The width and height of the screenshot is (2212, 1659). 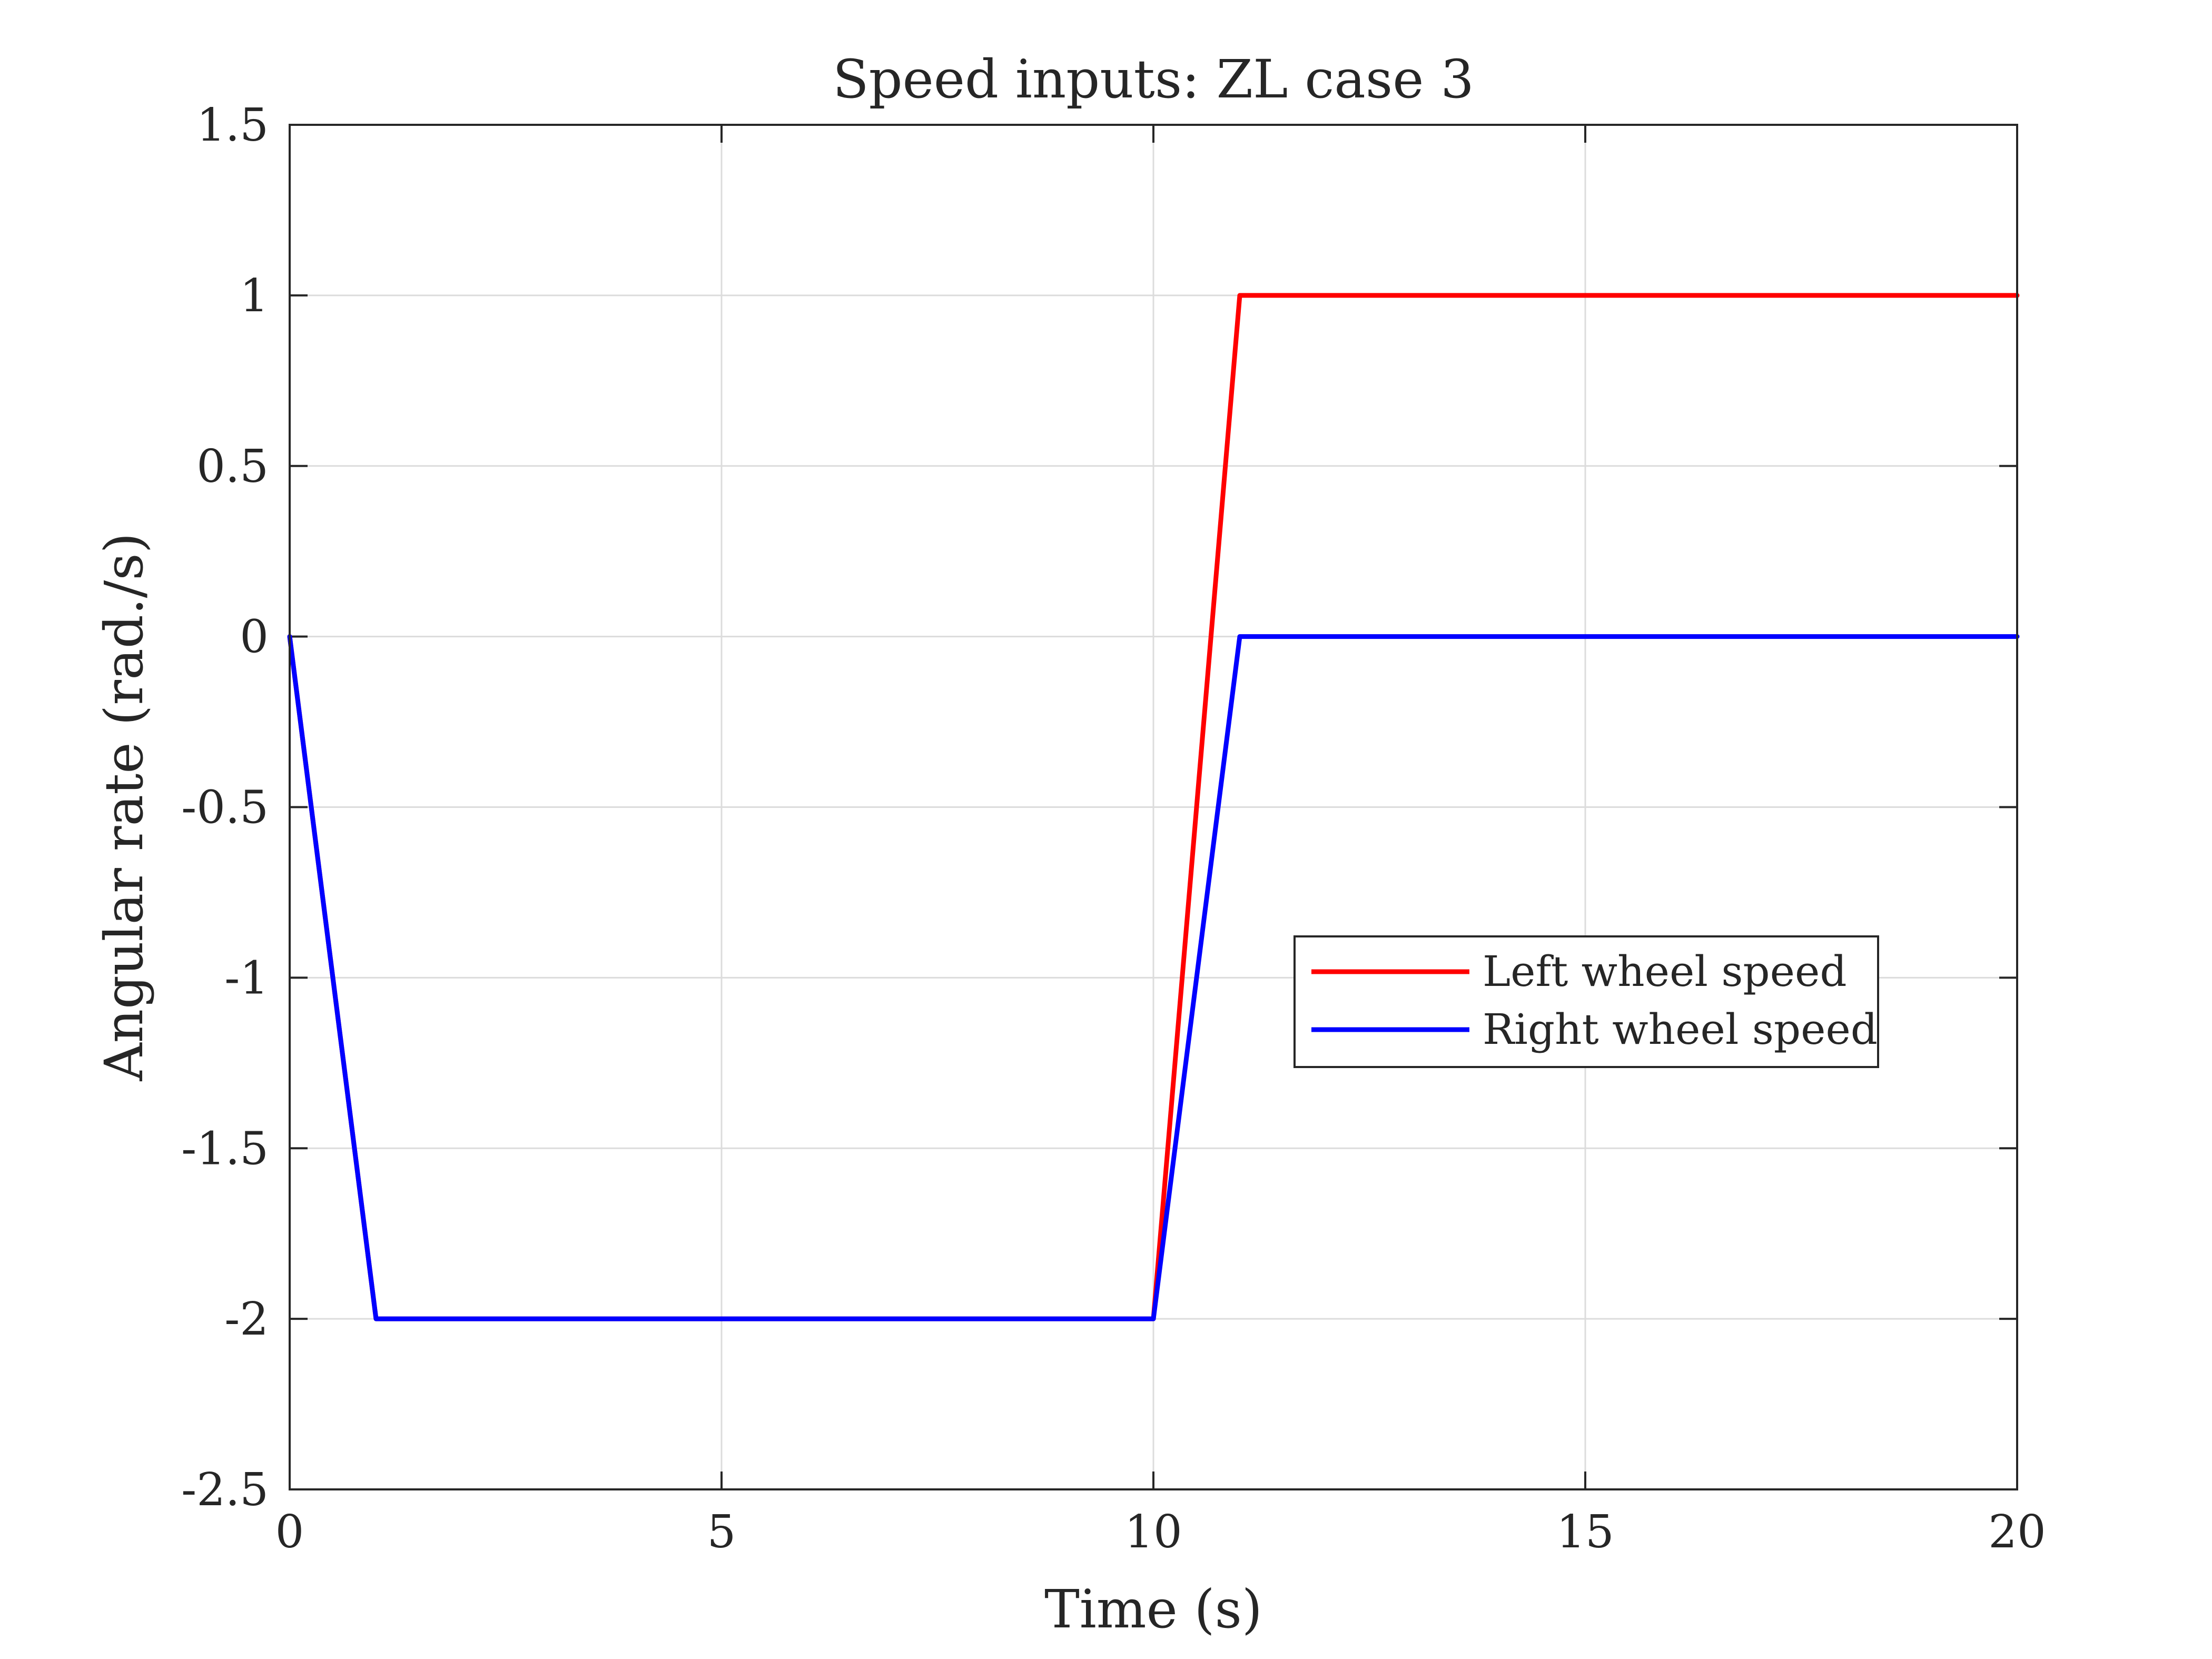 I want to click on legend-label-left-wheel: Left wheel speed, so click(x=1665, y=971).